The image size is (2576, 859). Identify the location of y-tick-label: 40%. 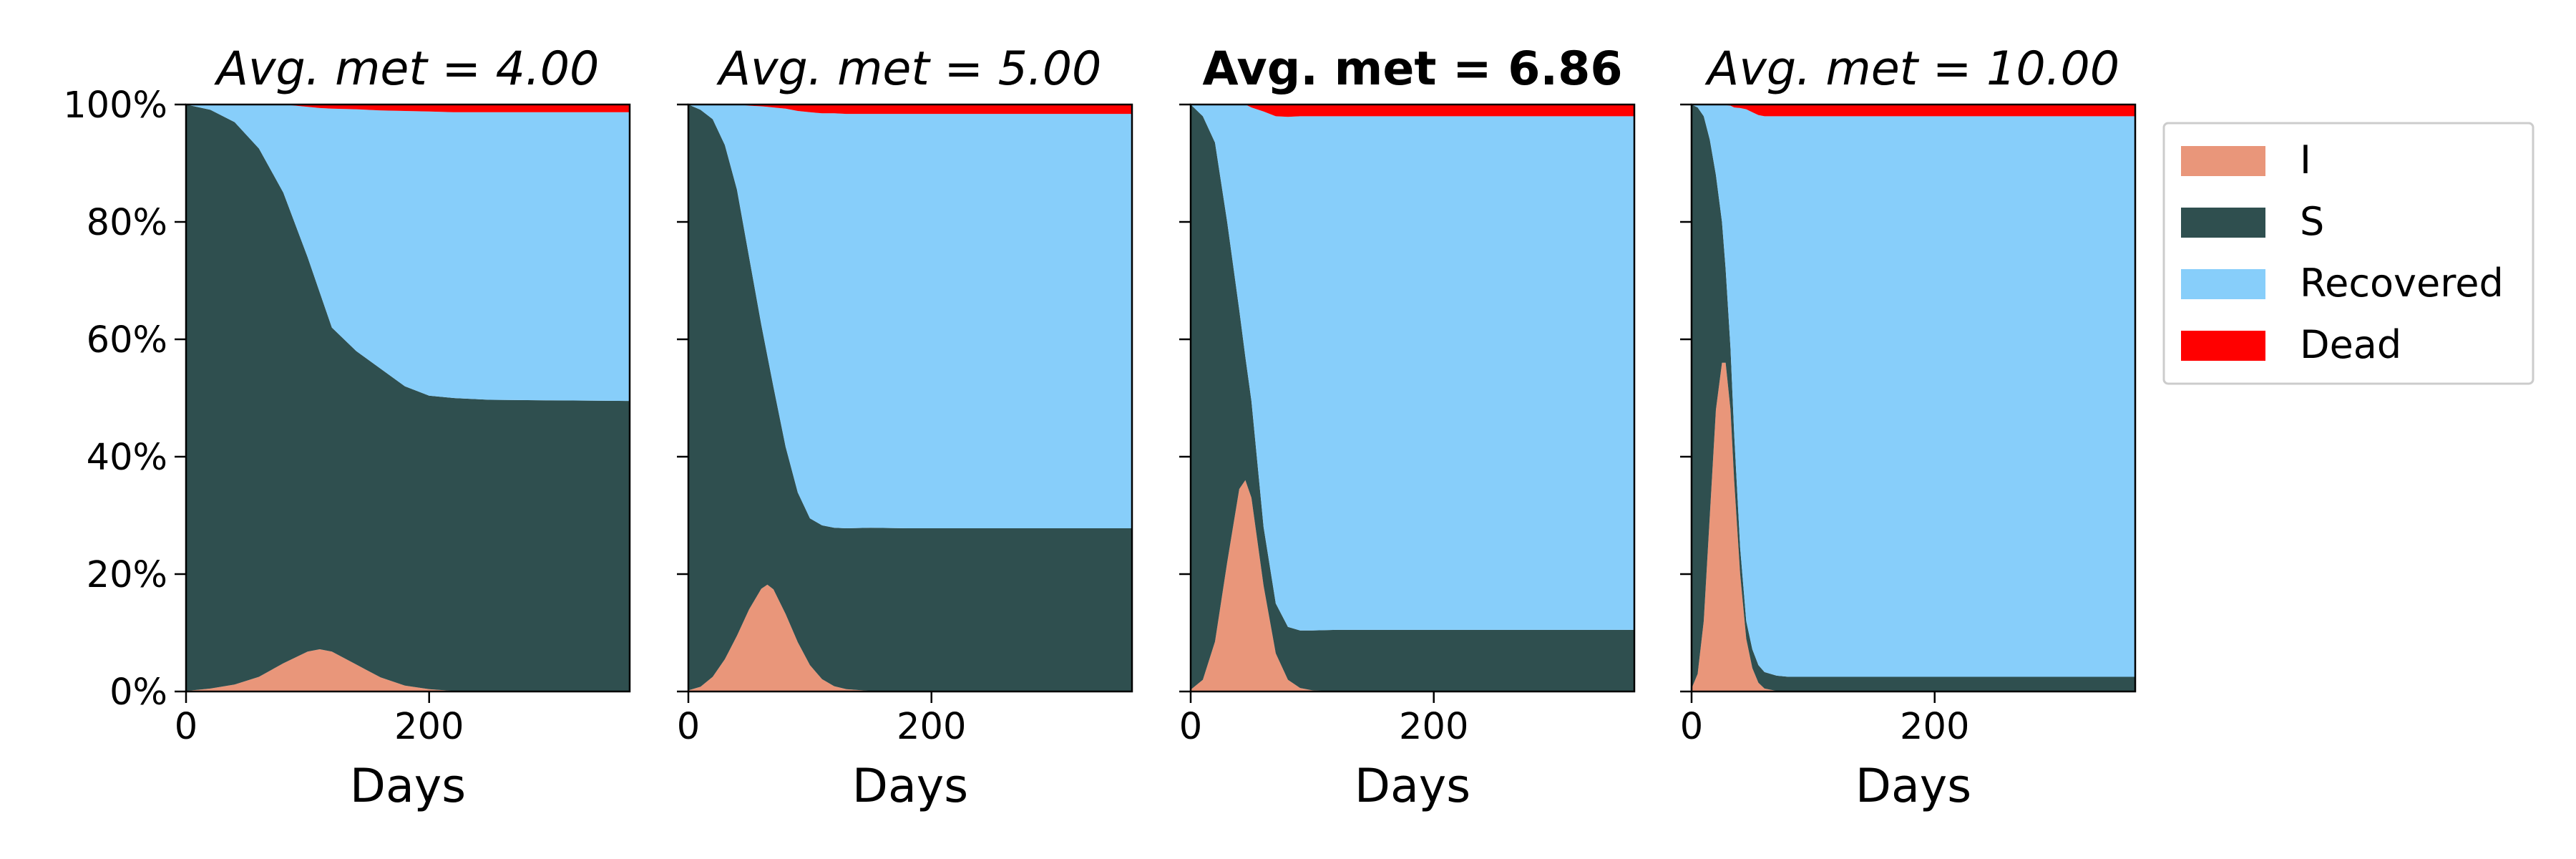
(127, 458).